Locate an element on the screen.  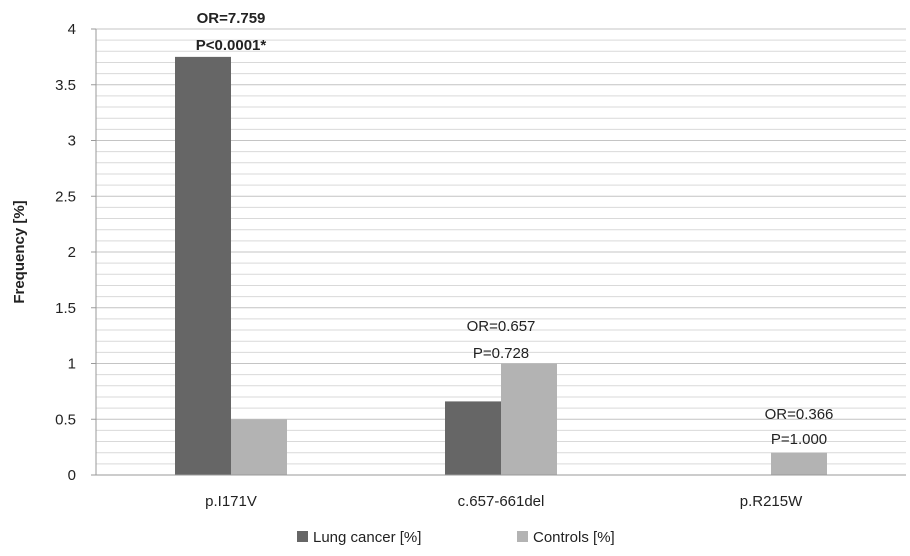
y-tick-label: 0.5 is located at coordinates (65, 419).